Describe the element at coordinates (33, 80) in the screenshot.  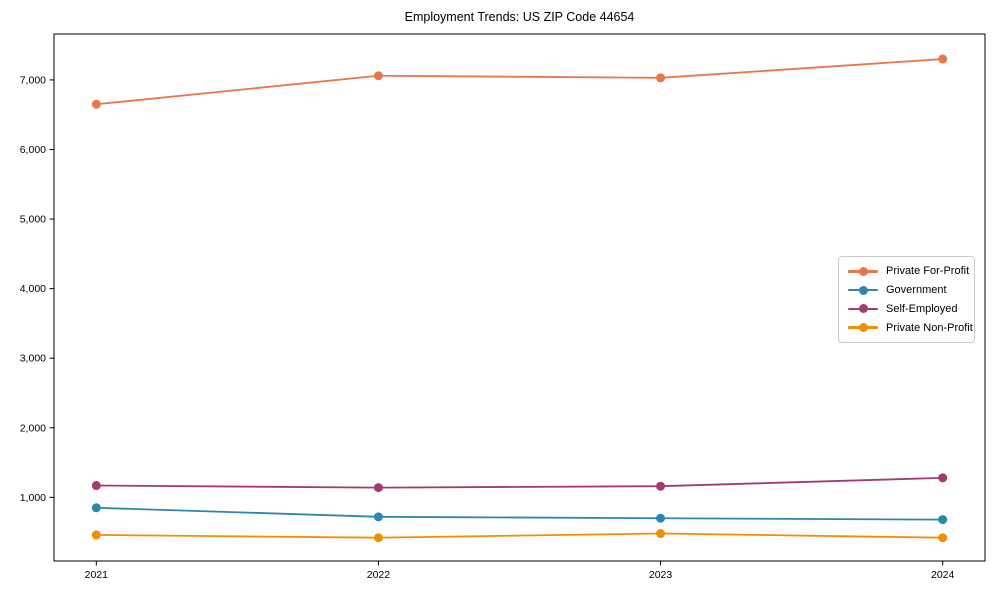
I see `y-tick-label: 7,000` at that location.